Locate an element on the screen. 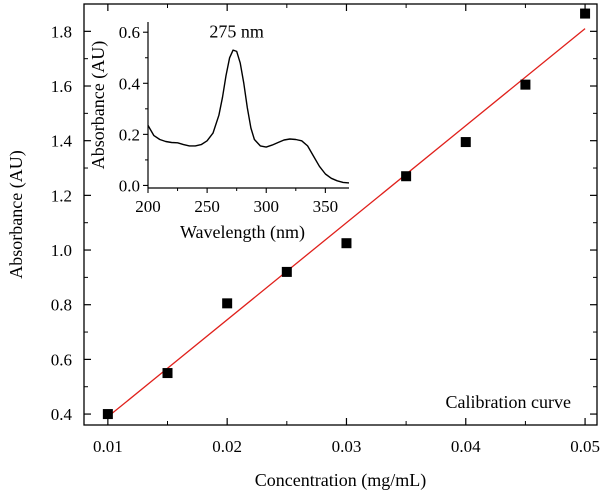  inset-y-tick-label: 0.6 is located at coordinates (129, 32).